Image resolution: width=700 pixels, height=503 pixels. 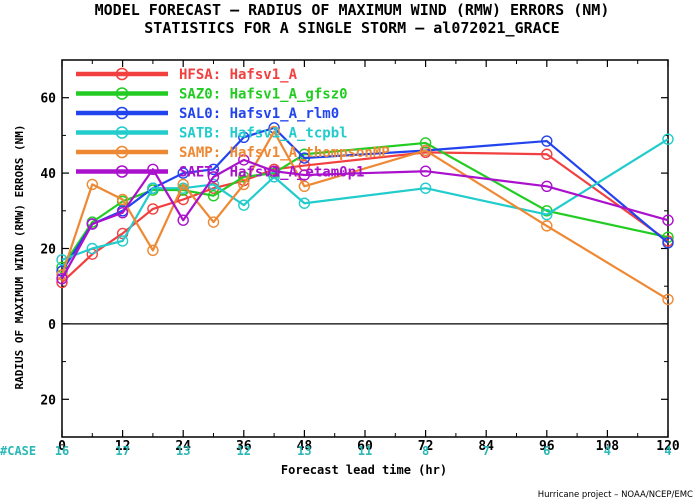 I want to click on x-tick-label: 48, so click(x=305, y=446).